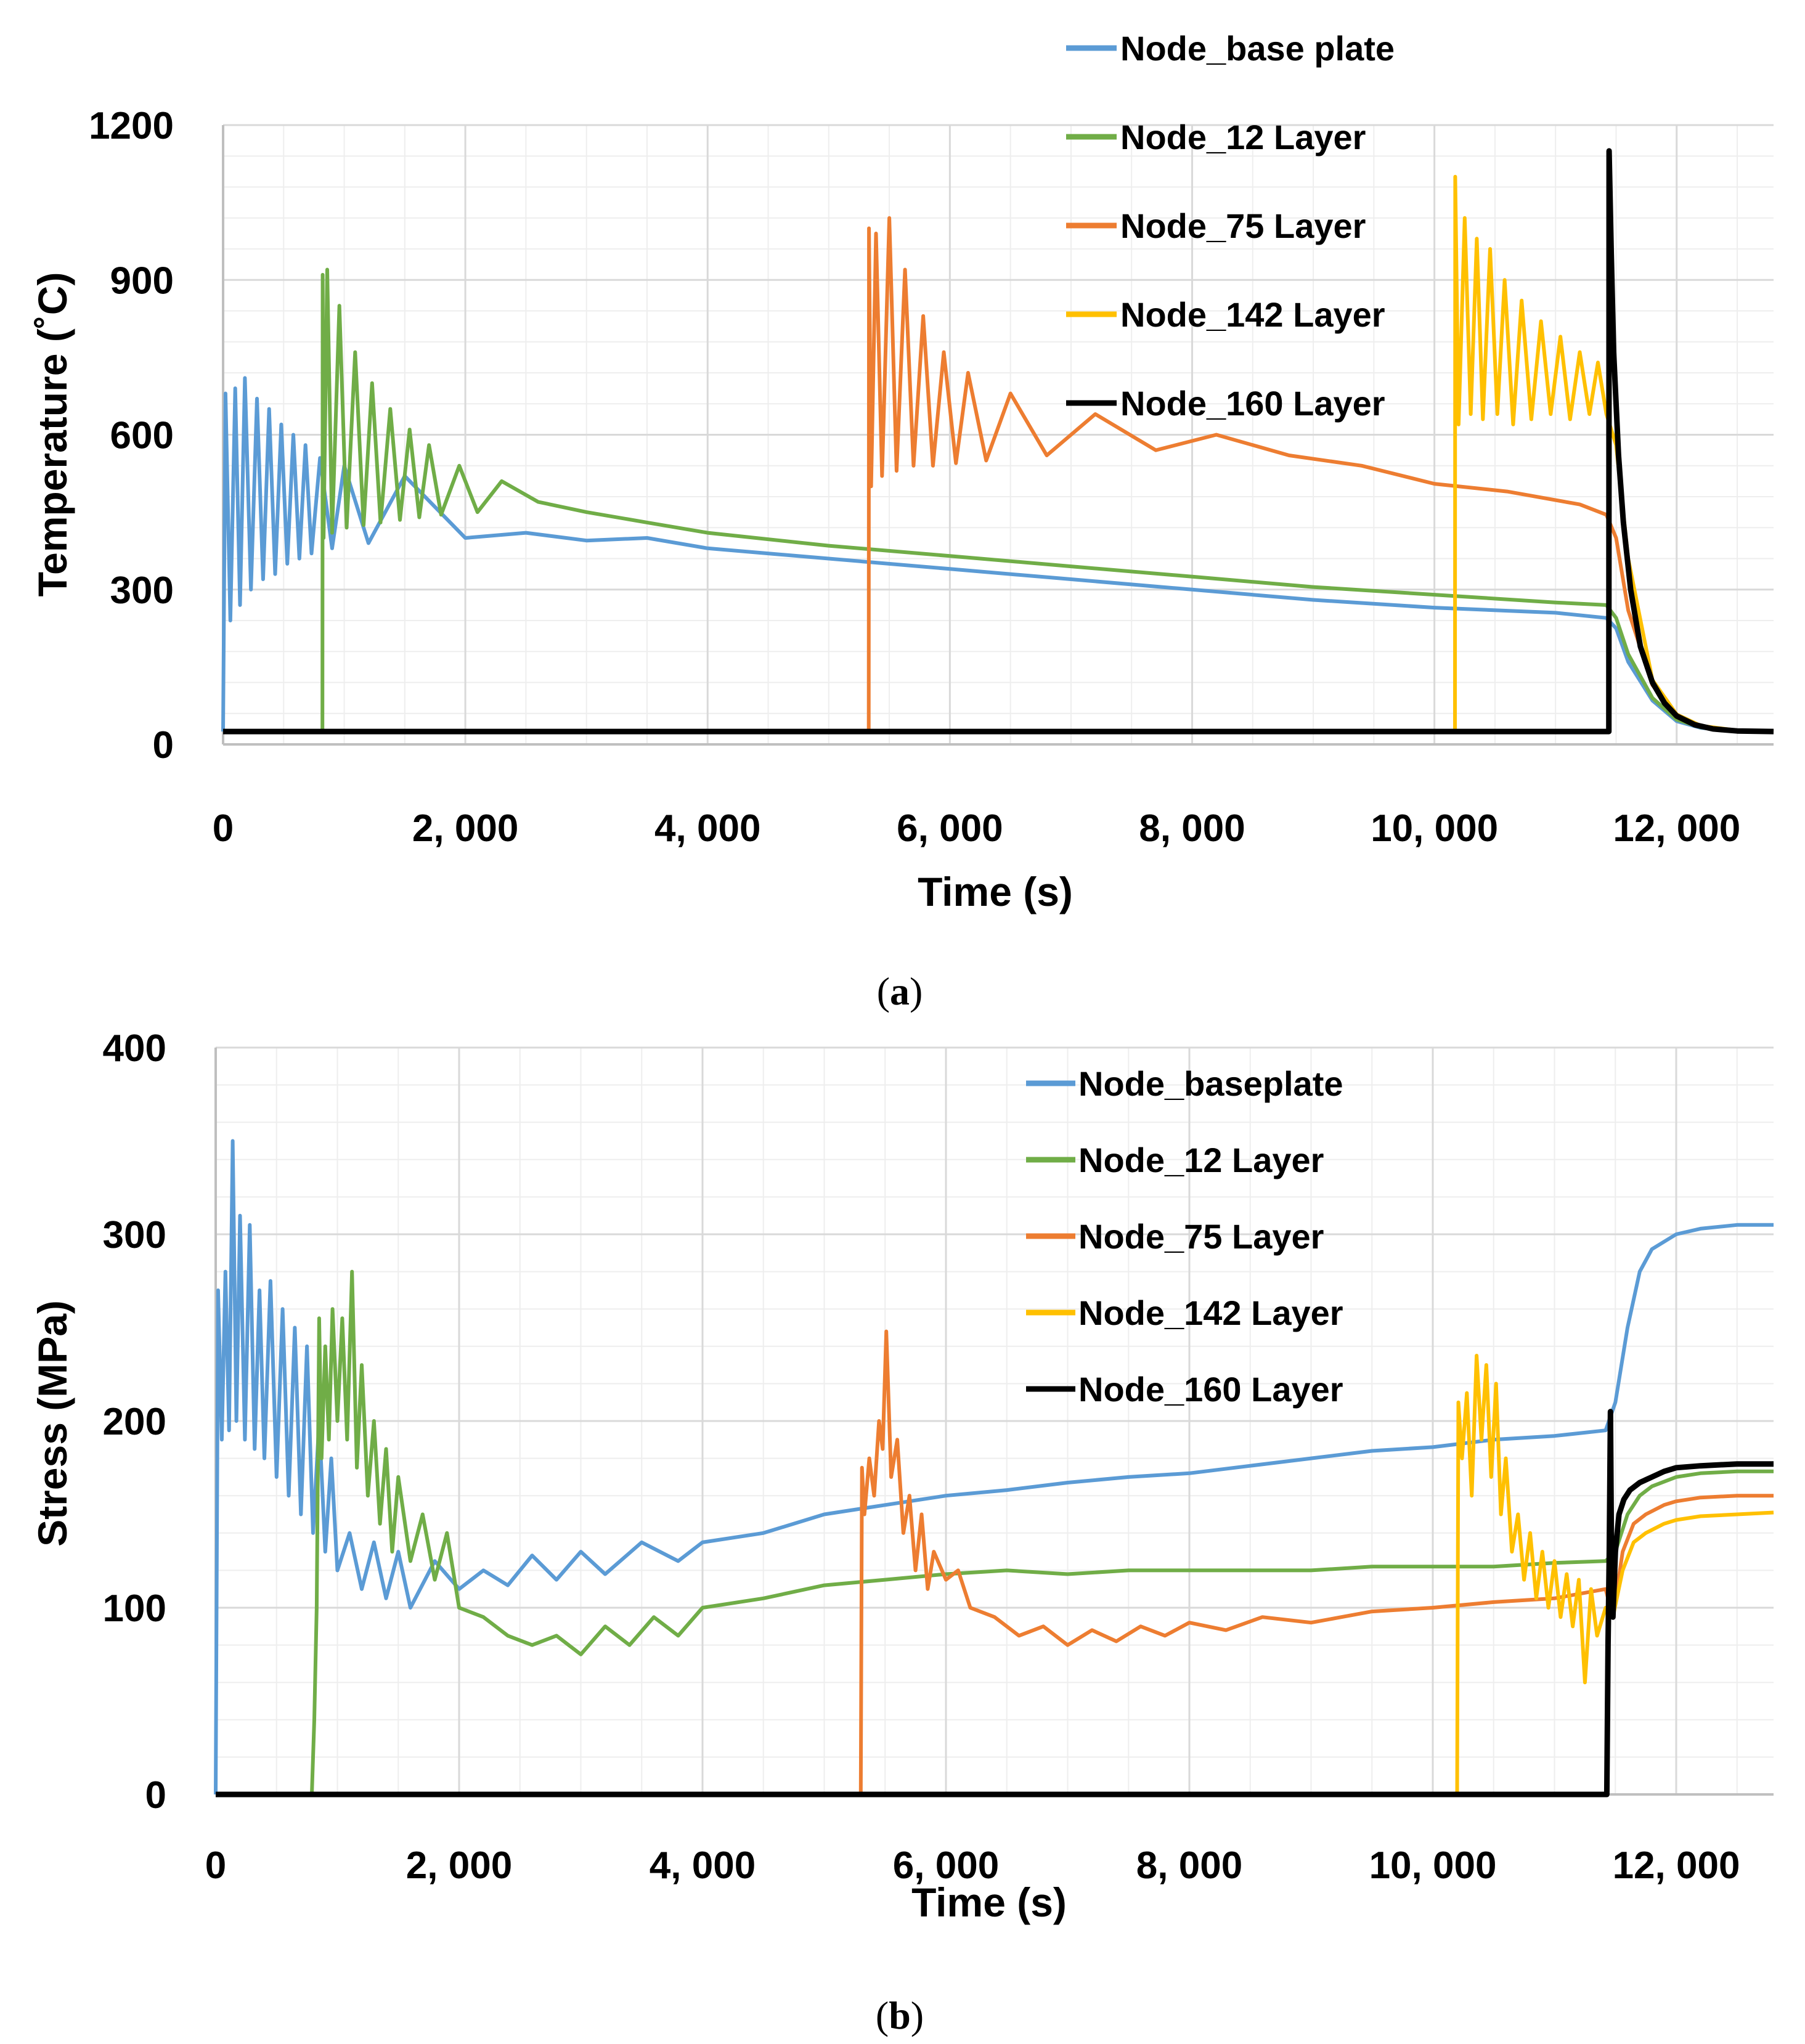 The image size is (1805, 2044). I want to click on y-tick-label: 1200, so click(131, 126).